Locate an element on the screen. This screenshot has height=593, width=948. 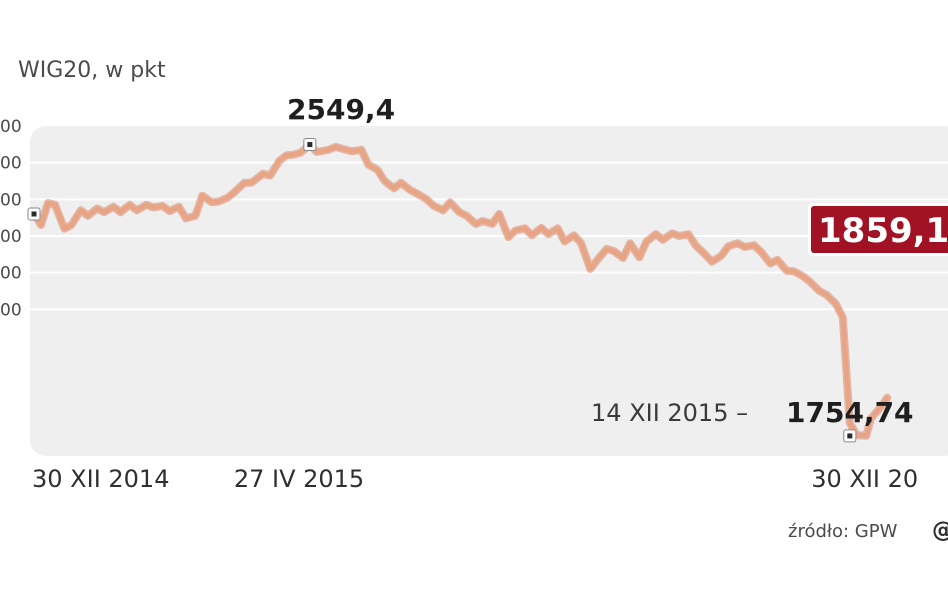
last-value-badge-fill is located at coordinates (879, 229).